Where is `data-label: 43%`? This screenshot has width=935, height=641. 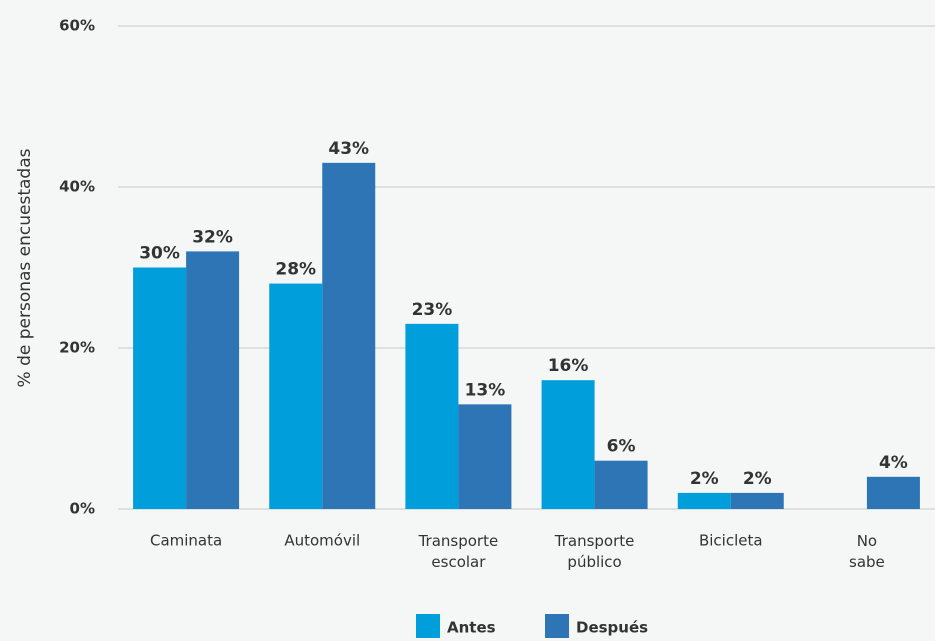
data-label: 43% is located at coordinates (348, 149).